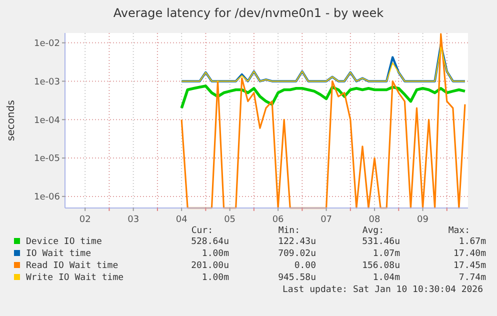 This screenshot has height=316, width=497. I want to click on text: Cur:, so click(202, 231).